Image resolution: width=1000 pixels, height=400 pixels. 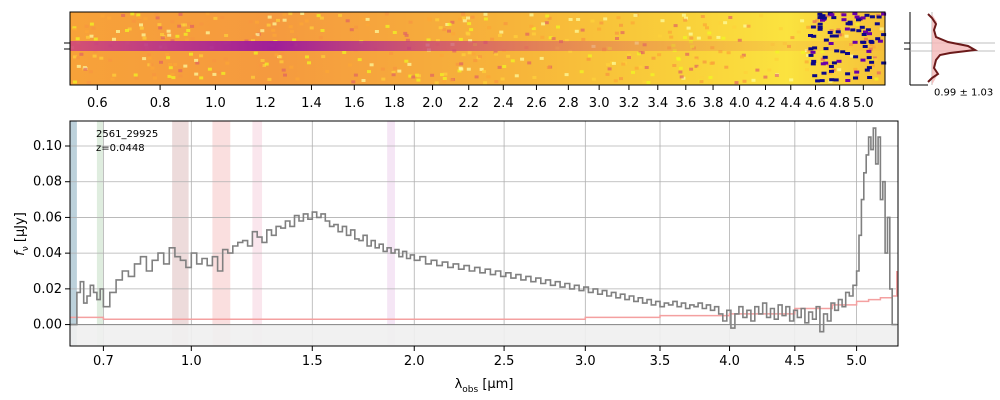 I want to click on x-label-unit: [μm], so click(x=495, y=384).